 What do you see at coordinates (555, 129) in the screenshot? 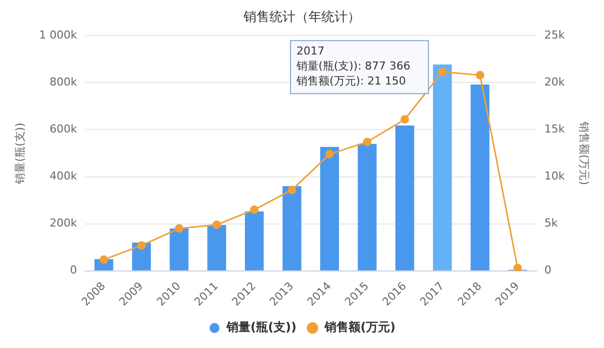
I see `y2-tick-label: 15k` at bounding box center [555, 129].